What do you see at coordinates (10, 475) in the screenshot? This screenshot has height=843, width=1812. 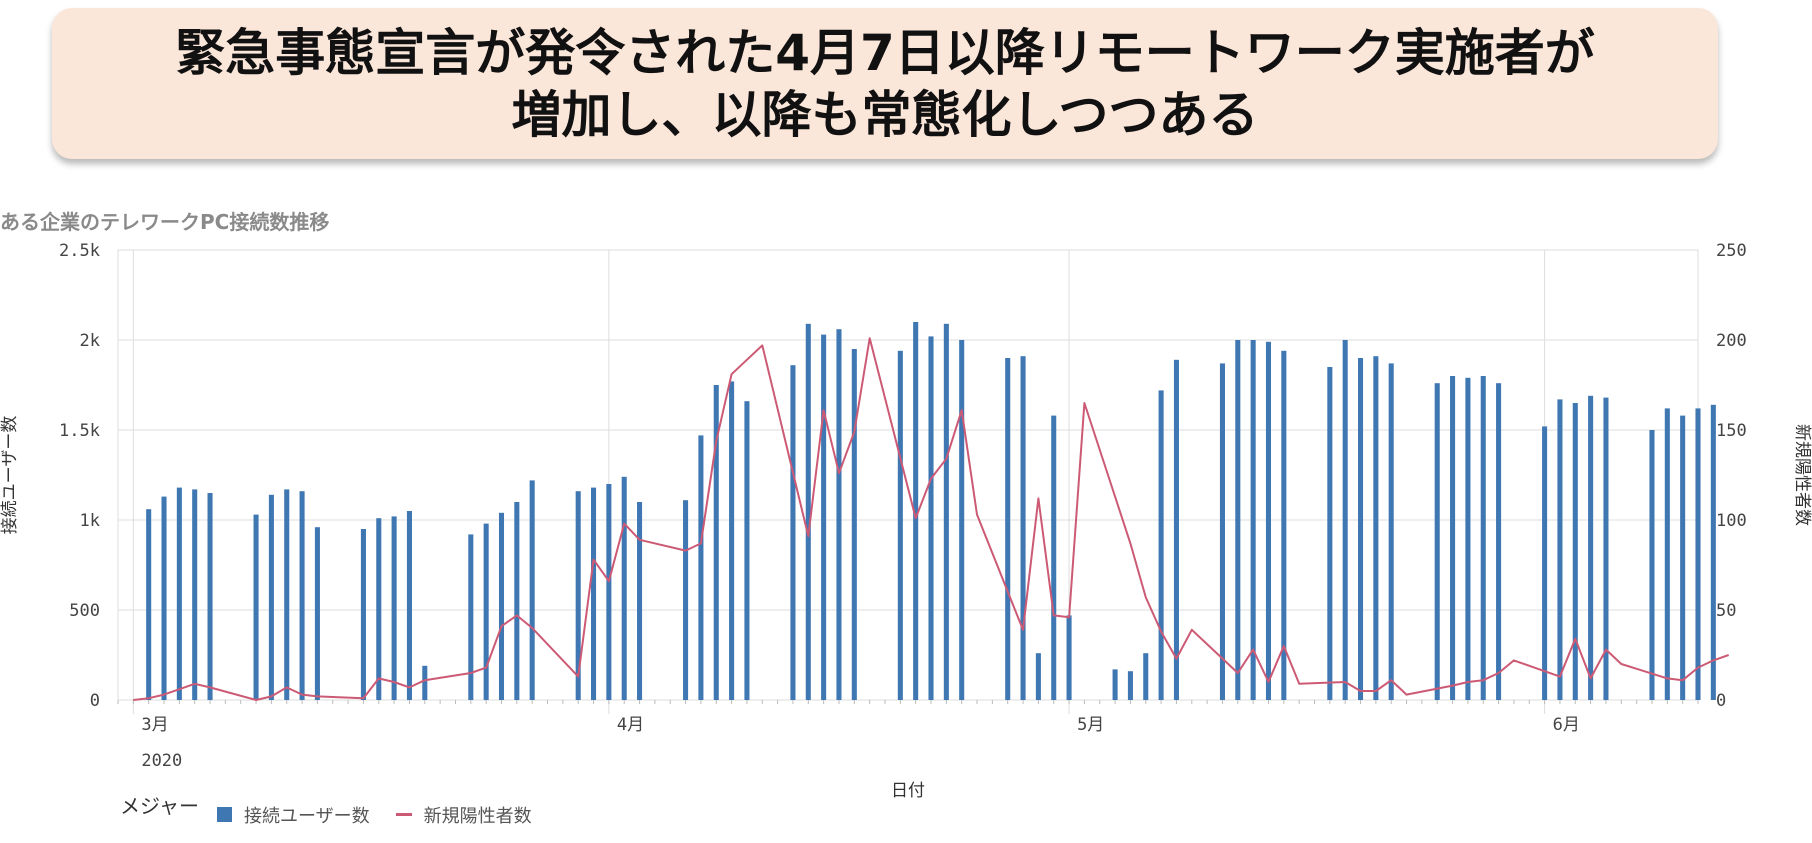 I see `y-axis-label-left: 接続ユーザー数` at bounding box center [10, 475].